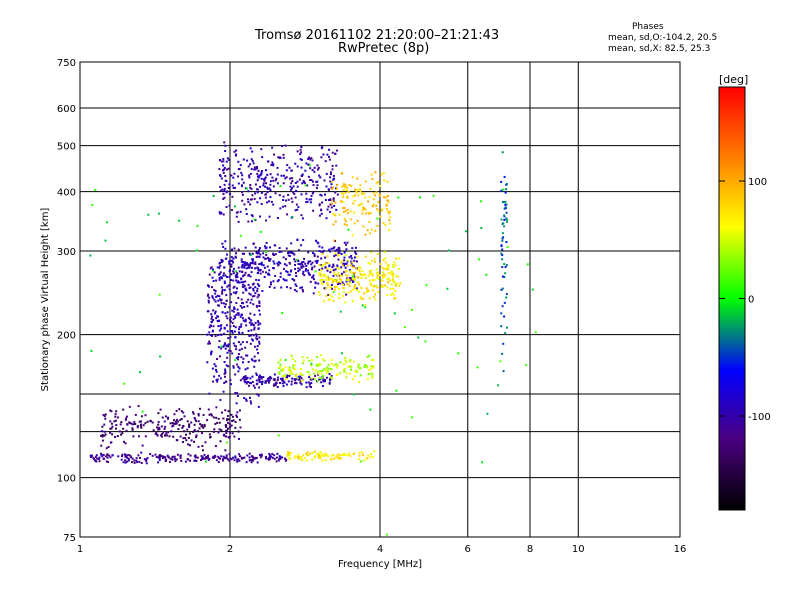 The image size is (800, 600). Describe the element at coordinates (751, 300) in the screenshot. I see `colorbar-tick-label: 0` at that location.